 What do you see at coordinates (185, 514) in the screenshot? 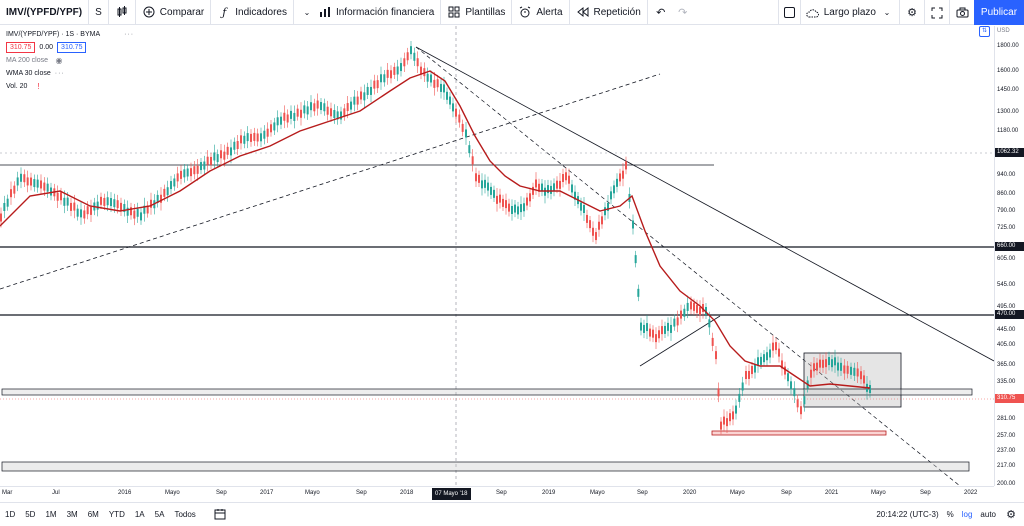
I see `range-all: Todos` at bounding box center [185, 514].